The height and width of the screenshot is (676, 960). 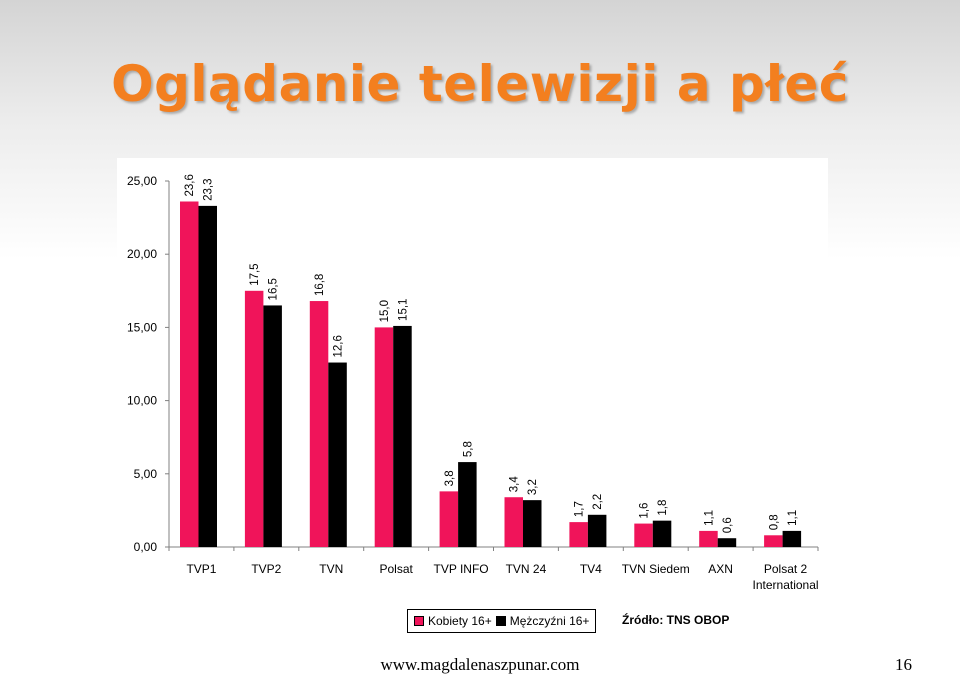 What do you see at coordinates (385, 311) in the screenshot?
I see `data-label: 15,0` at bounding box center [385, 311].